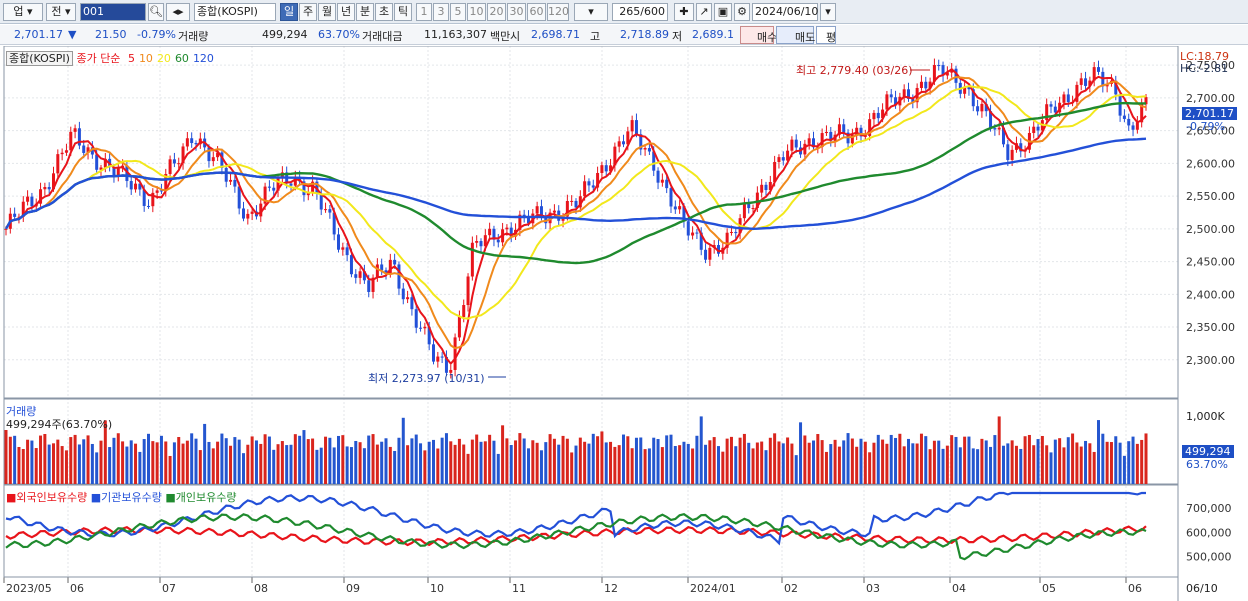  Describe the element at coordinates (476, 12) in the screenshot. I see `tab-interval-10: 10` at that location.